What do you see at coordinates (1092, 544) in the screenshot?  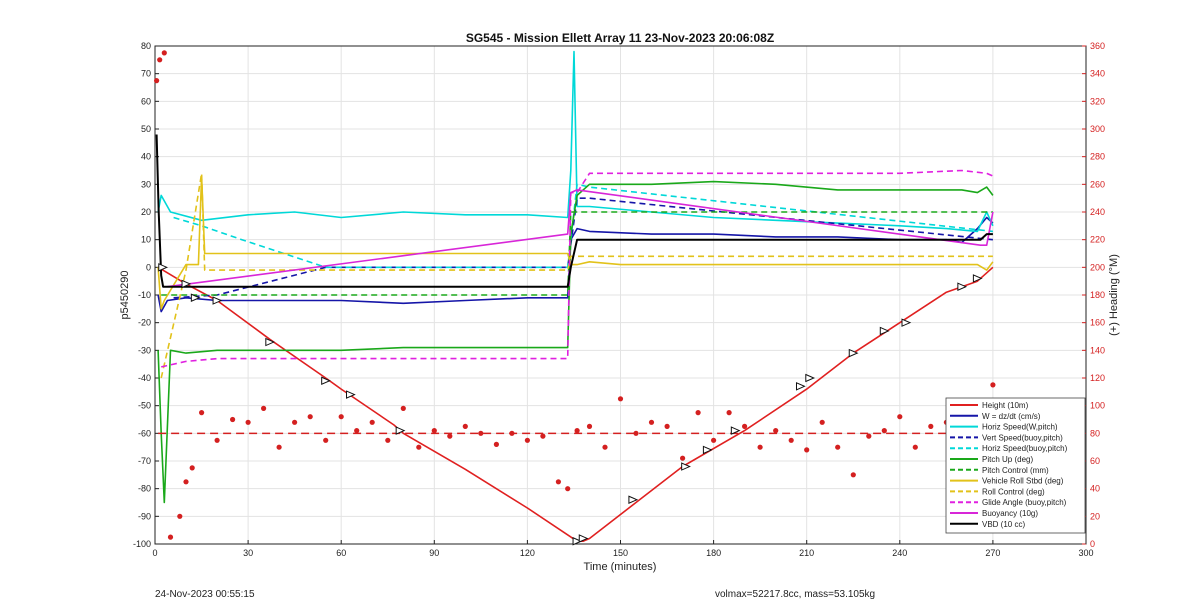 I see `tick-label-y-right: 0` at bounding box center [1092, 544].